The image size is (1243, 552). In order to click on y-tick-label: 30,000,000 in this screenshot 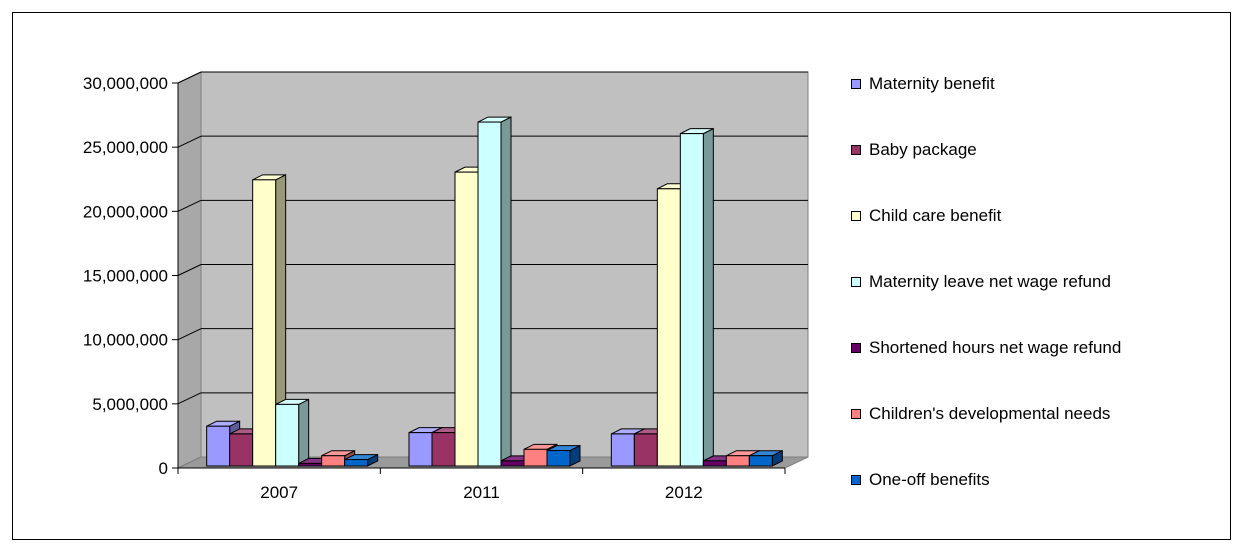, I will do `click(125, 83)`.